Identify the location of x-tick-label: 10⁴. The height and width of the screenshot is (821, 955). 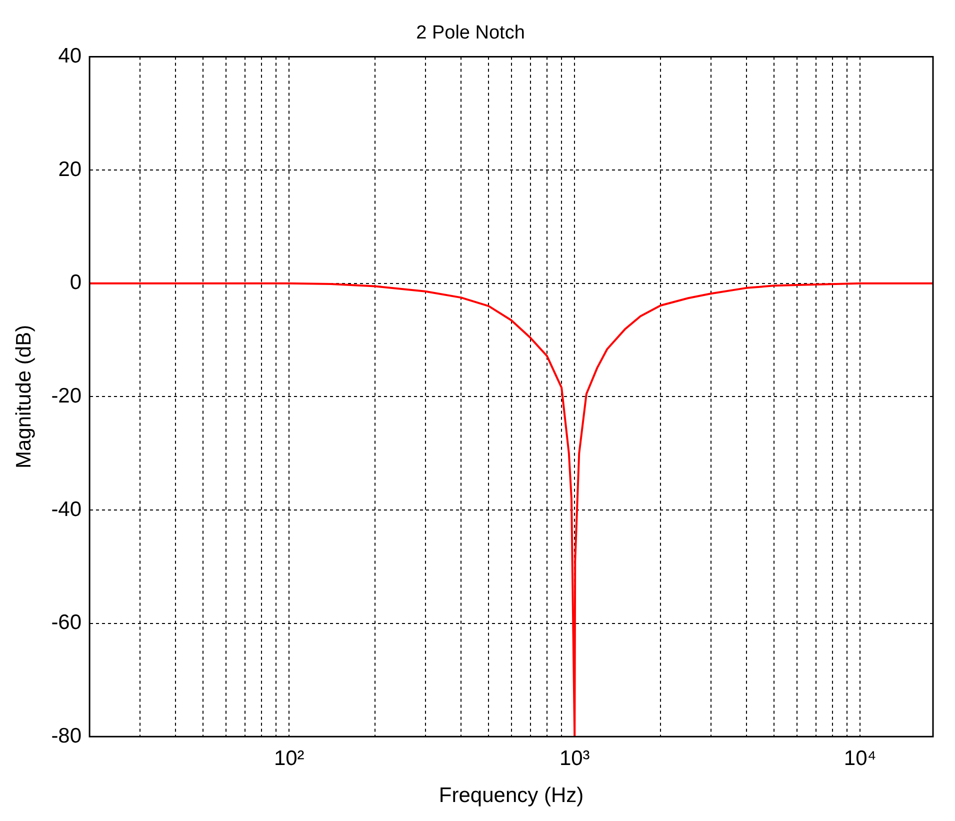
(860, 758).